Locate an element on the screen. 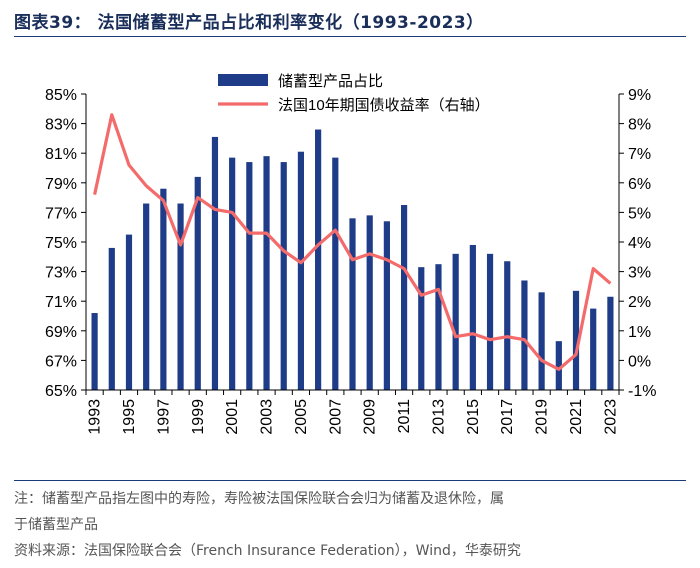 The height and width of the screenshot is (568, 700). x-tick-label: 1993 is located at coordinates (95, 417).